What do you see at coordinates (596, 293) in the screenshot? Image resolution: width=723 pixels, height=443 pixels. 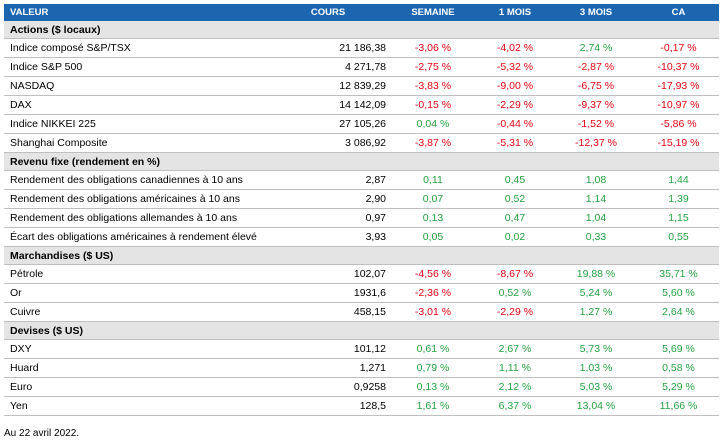 I see `row-mois3: 5,24 %` at bounding box center [596, 293].